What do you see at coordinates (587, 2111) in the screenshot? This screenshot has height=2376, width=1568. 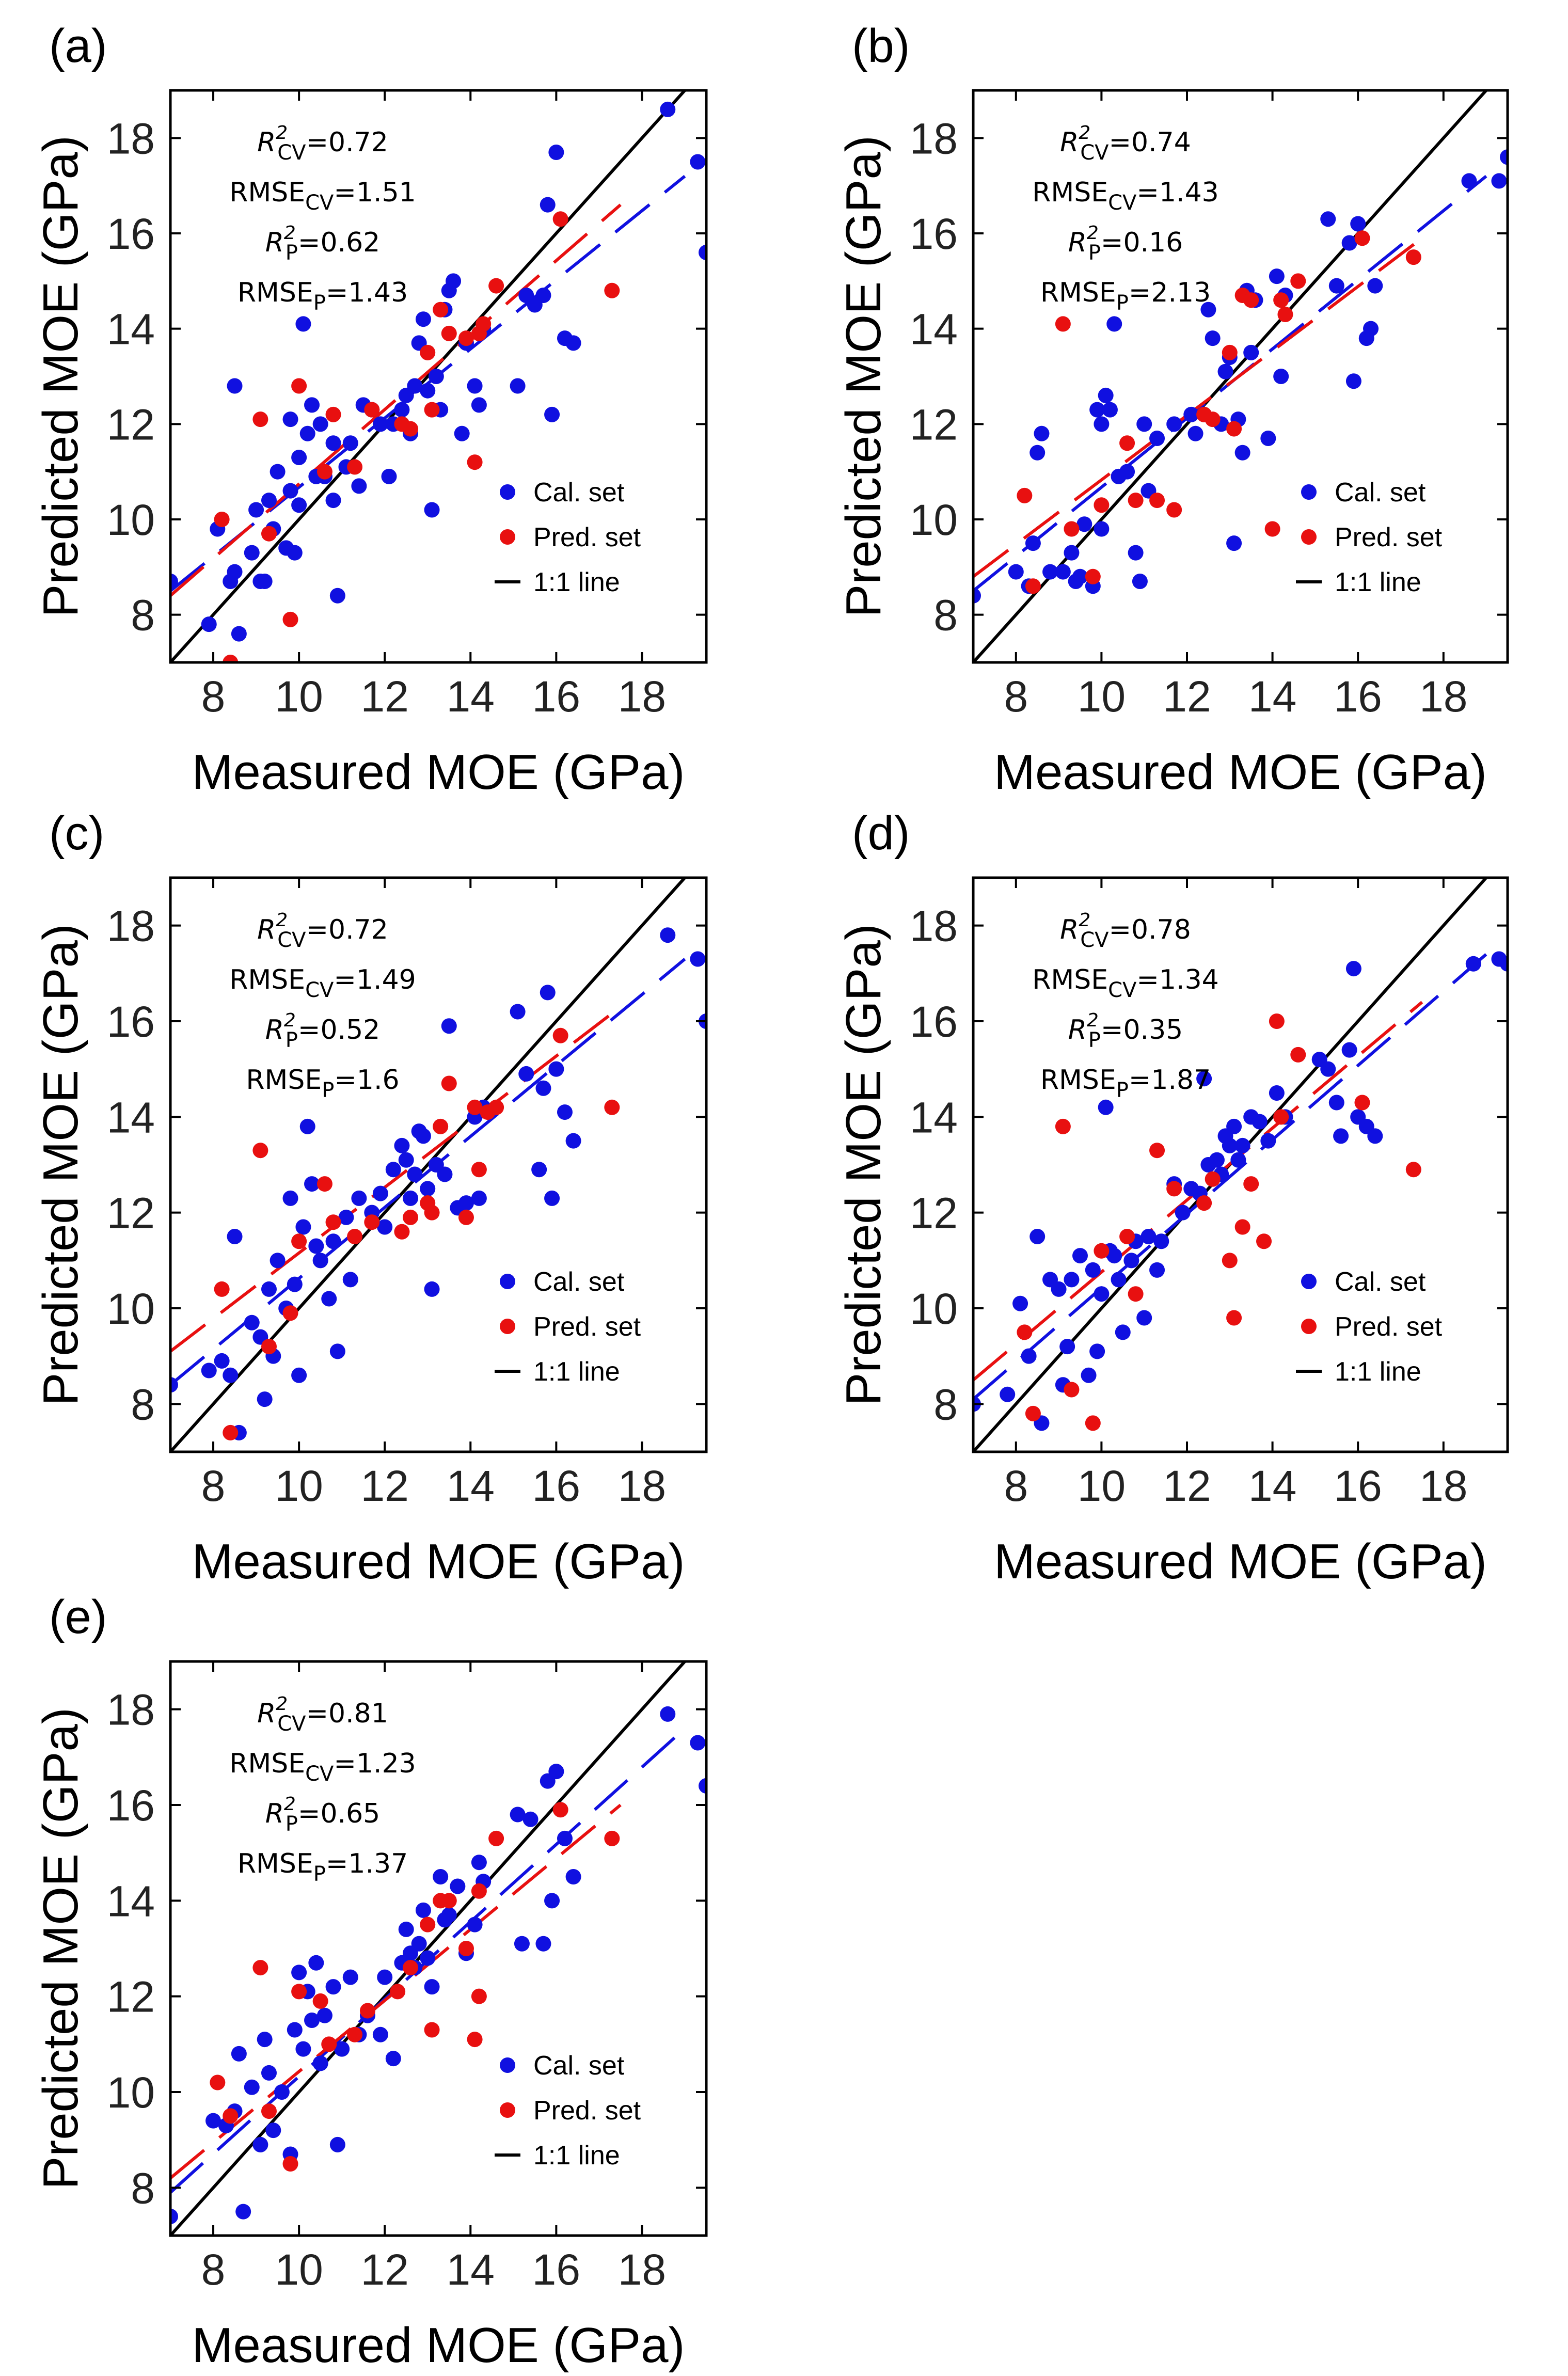 I see `legend-pred-label: Pred. set` at bounding box center [587, 2111].